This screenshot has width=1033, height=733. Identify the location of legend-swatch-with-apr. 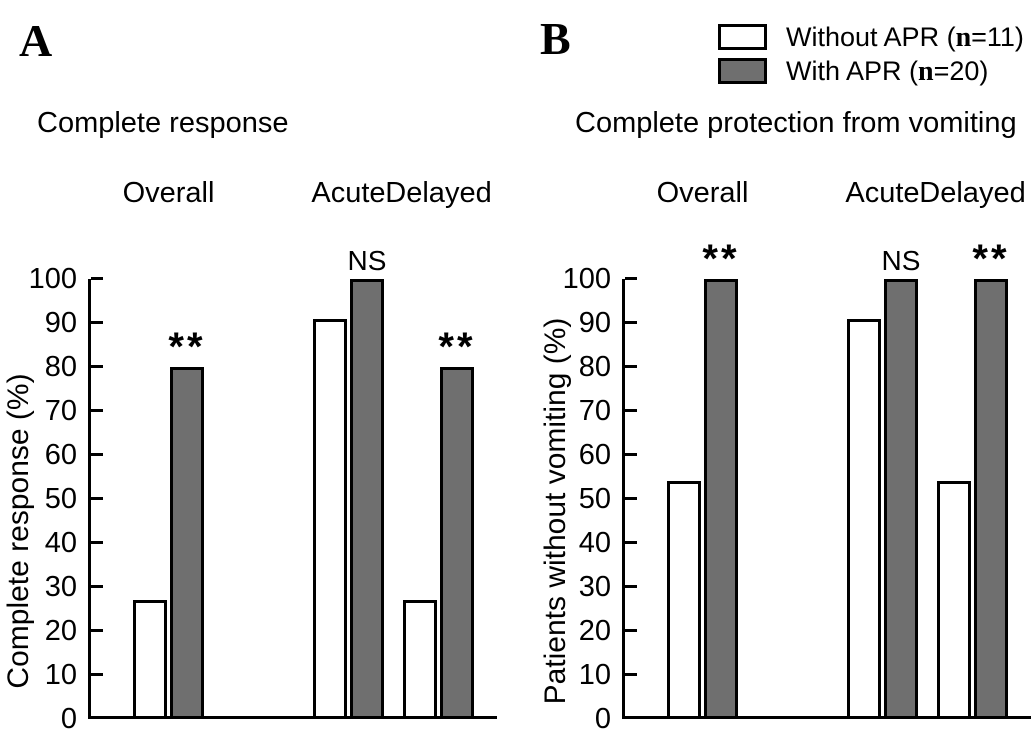
(742, 71).